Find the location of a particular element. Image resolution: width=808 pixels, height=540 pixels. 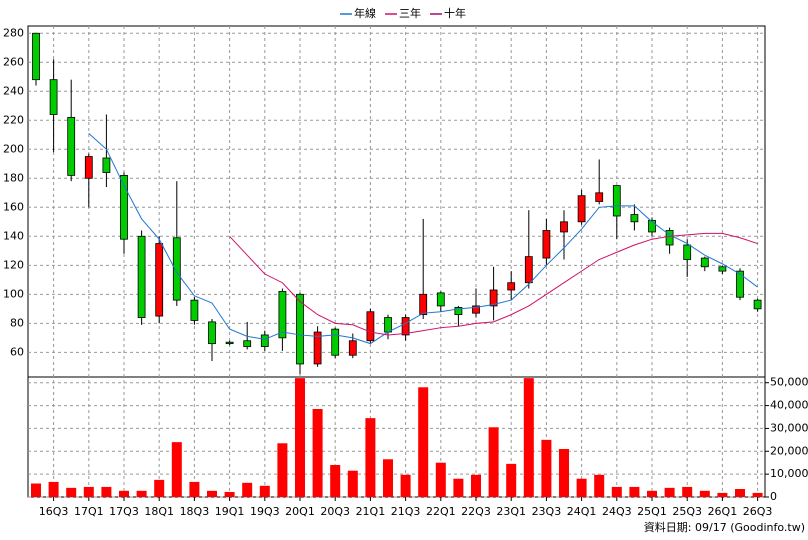

y2-tick-label: 10,000 is located at coordinates (789, 473).